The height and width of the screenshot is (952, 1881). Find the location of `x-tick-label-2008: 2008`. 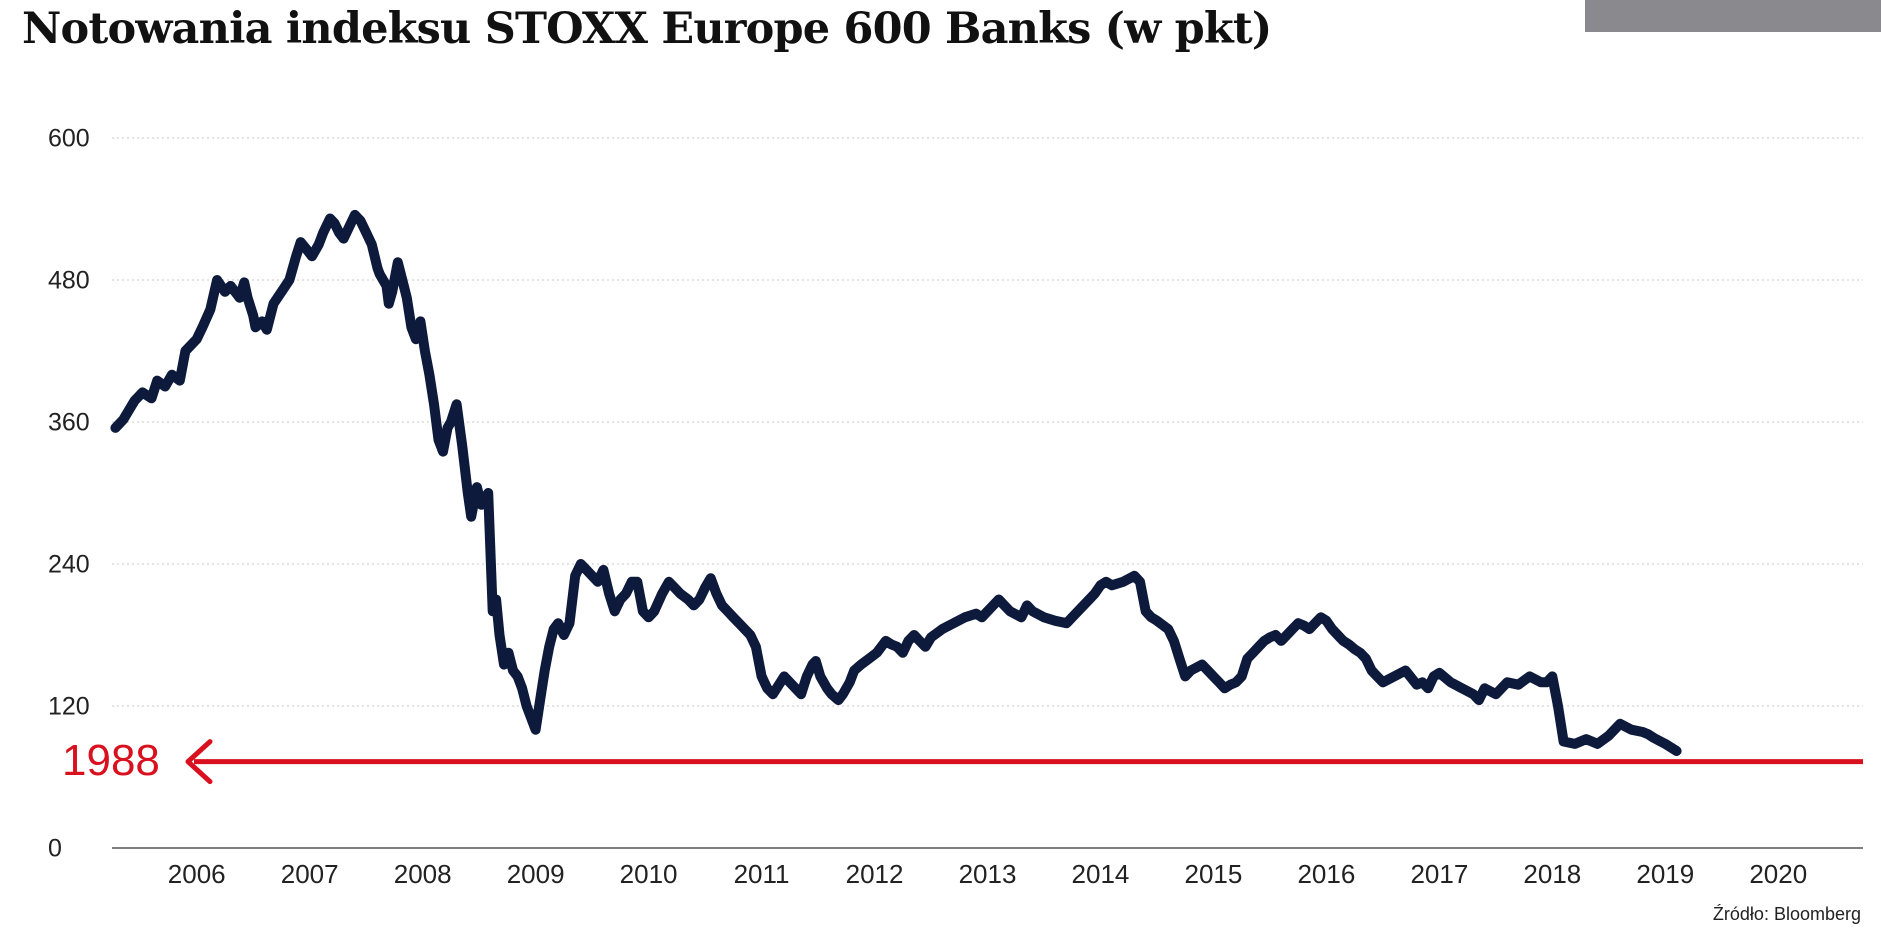

x-tick-label-2008: 2008 is located at coordinates (423, 874).